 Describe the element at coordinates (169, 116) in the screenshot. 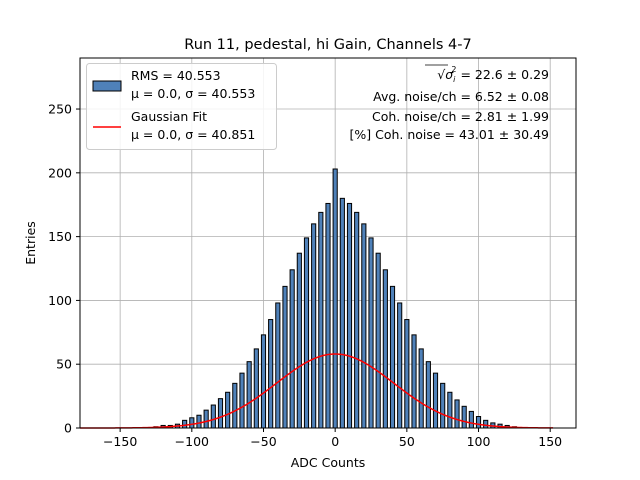

I see `legend-fit-label: Gaussian Fit` at that location.